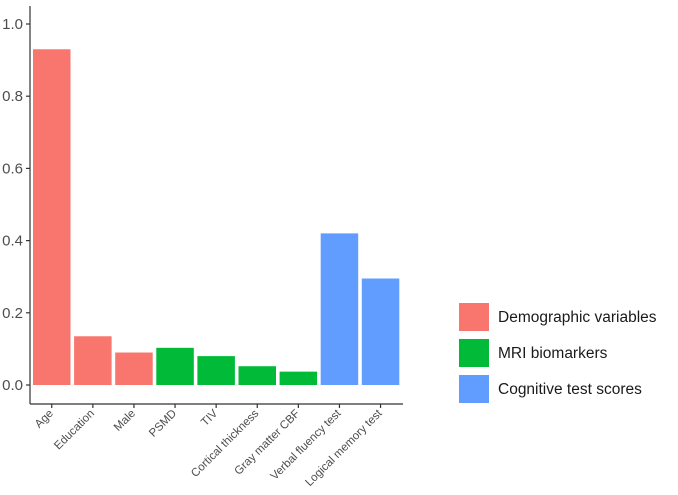 The image size is (678, 495). Describe the element at coordinates (12, 313) in the screenshot. I see `y-tick-label: 0.2` at that location.